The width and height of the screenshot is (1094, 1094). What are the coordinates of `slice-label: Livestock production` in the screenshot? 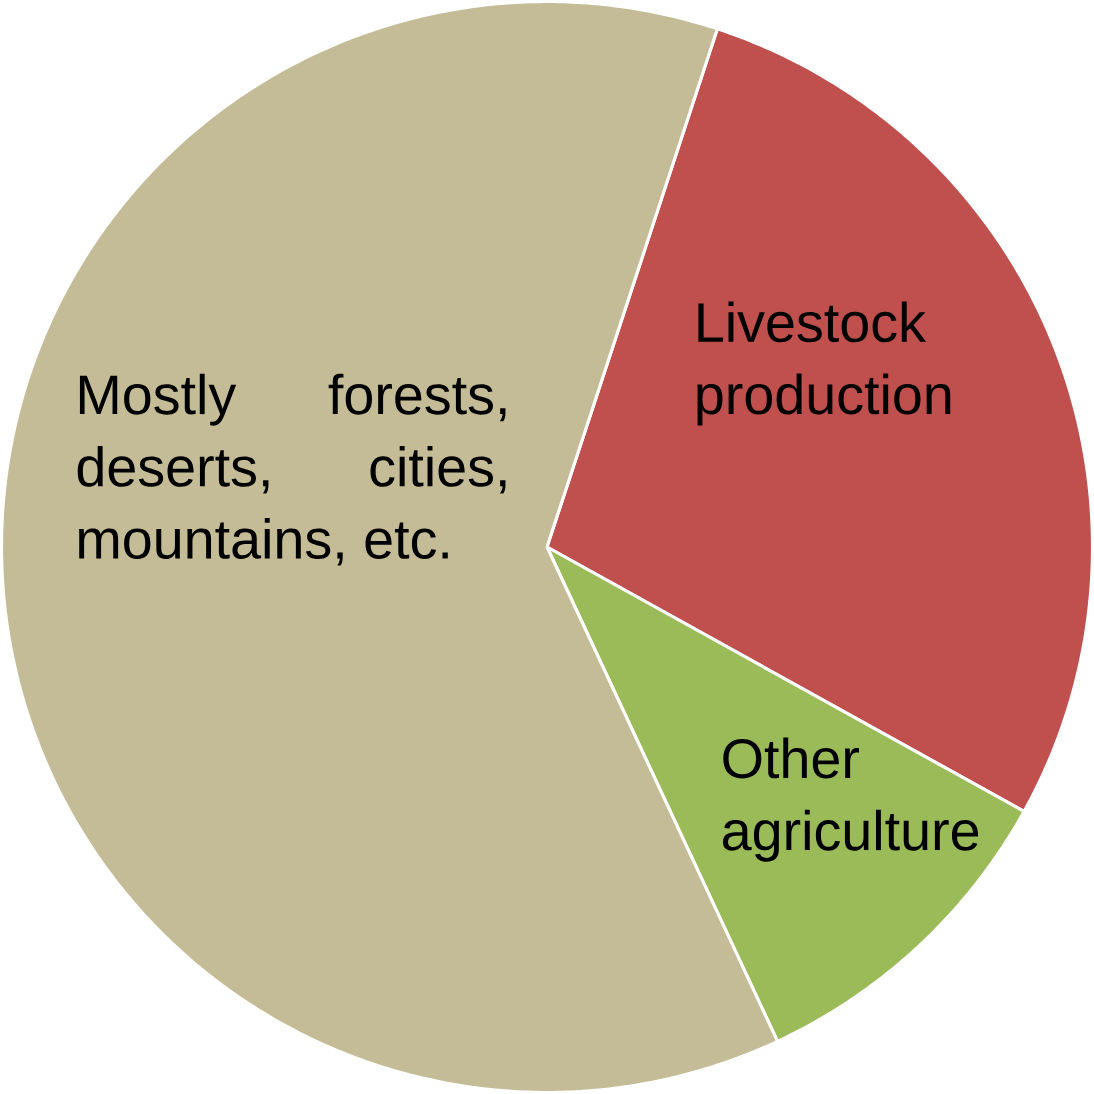 It's located at (824, 363).